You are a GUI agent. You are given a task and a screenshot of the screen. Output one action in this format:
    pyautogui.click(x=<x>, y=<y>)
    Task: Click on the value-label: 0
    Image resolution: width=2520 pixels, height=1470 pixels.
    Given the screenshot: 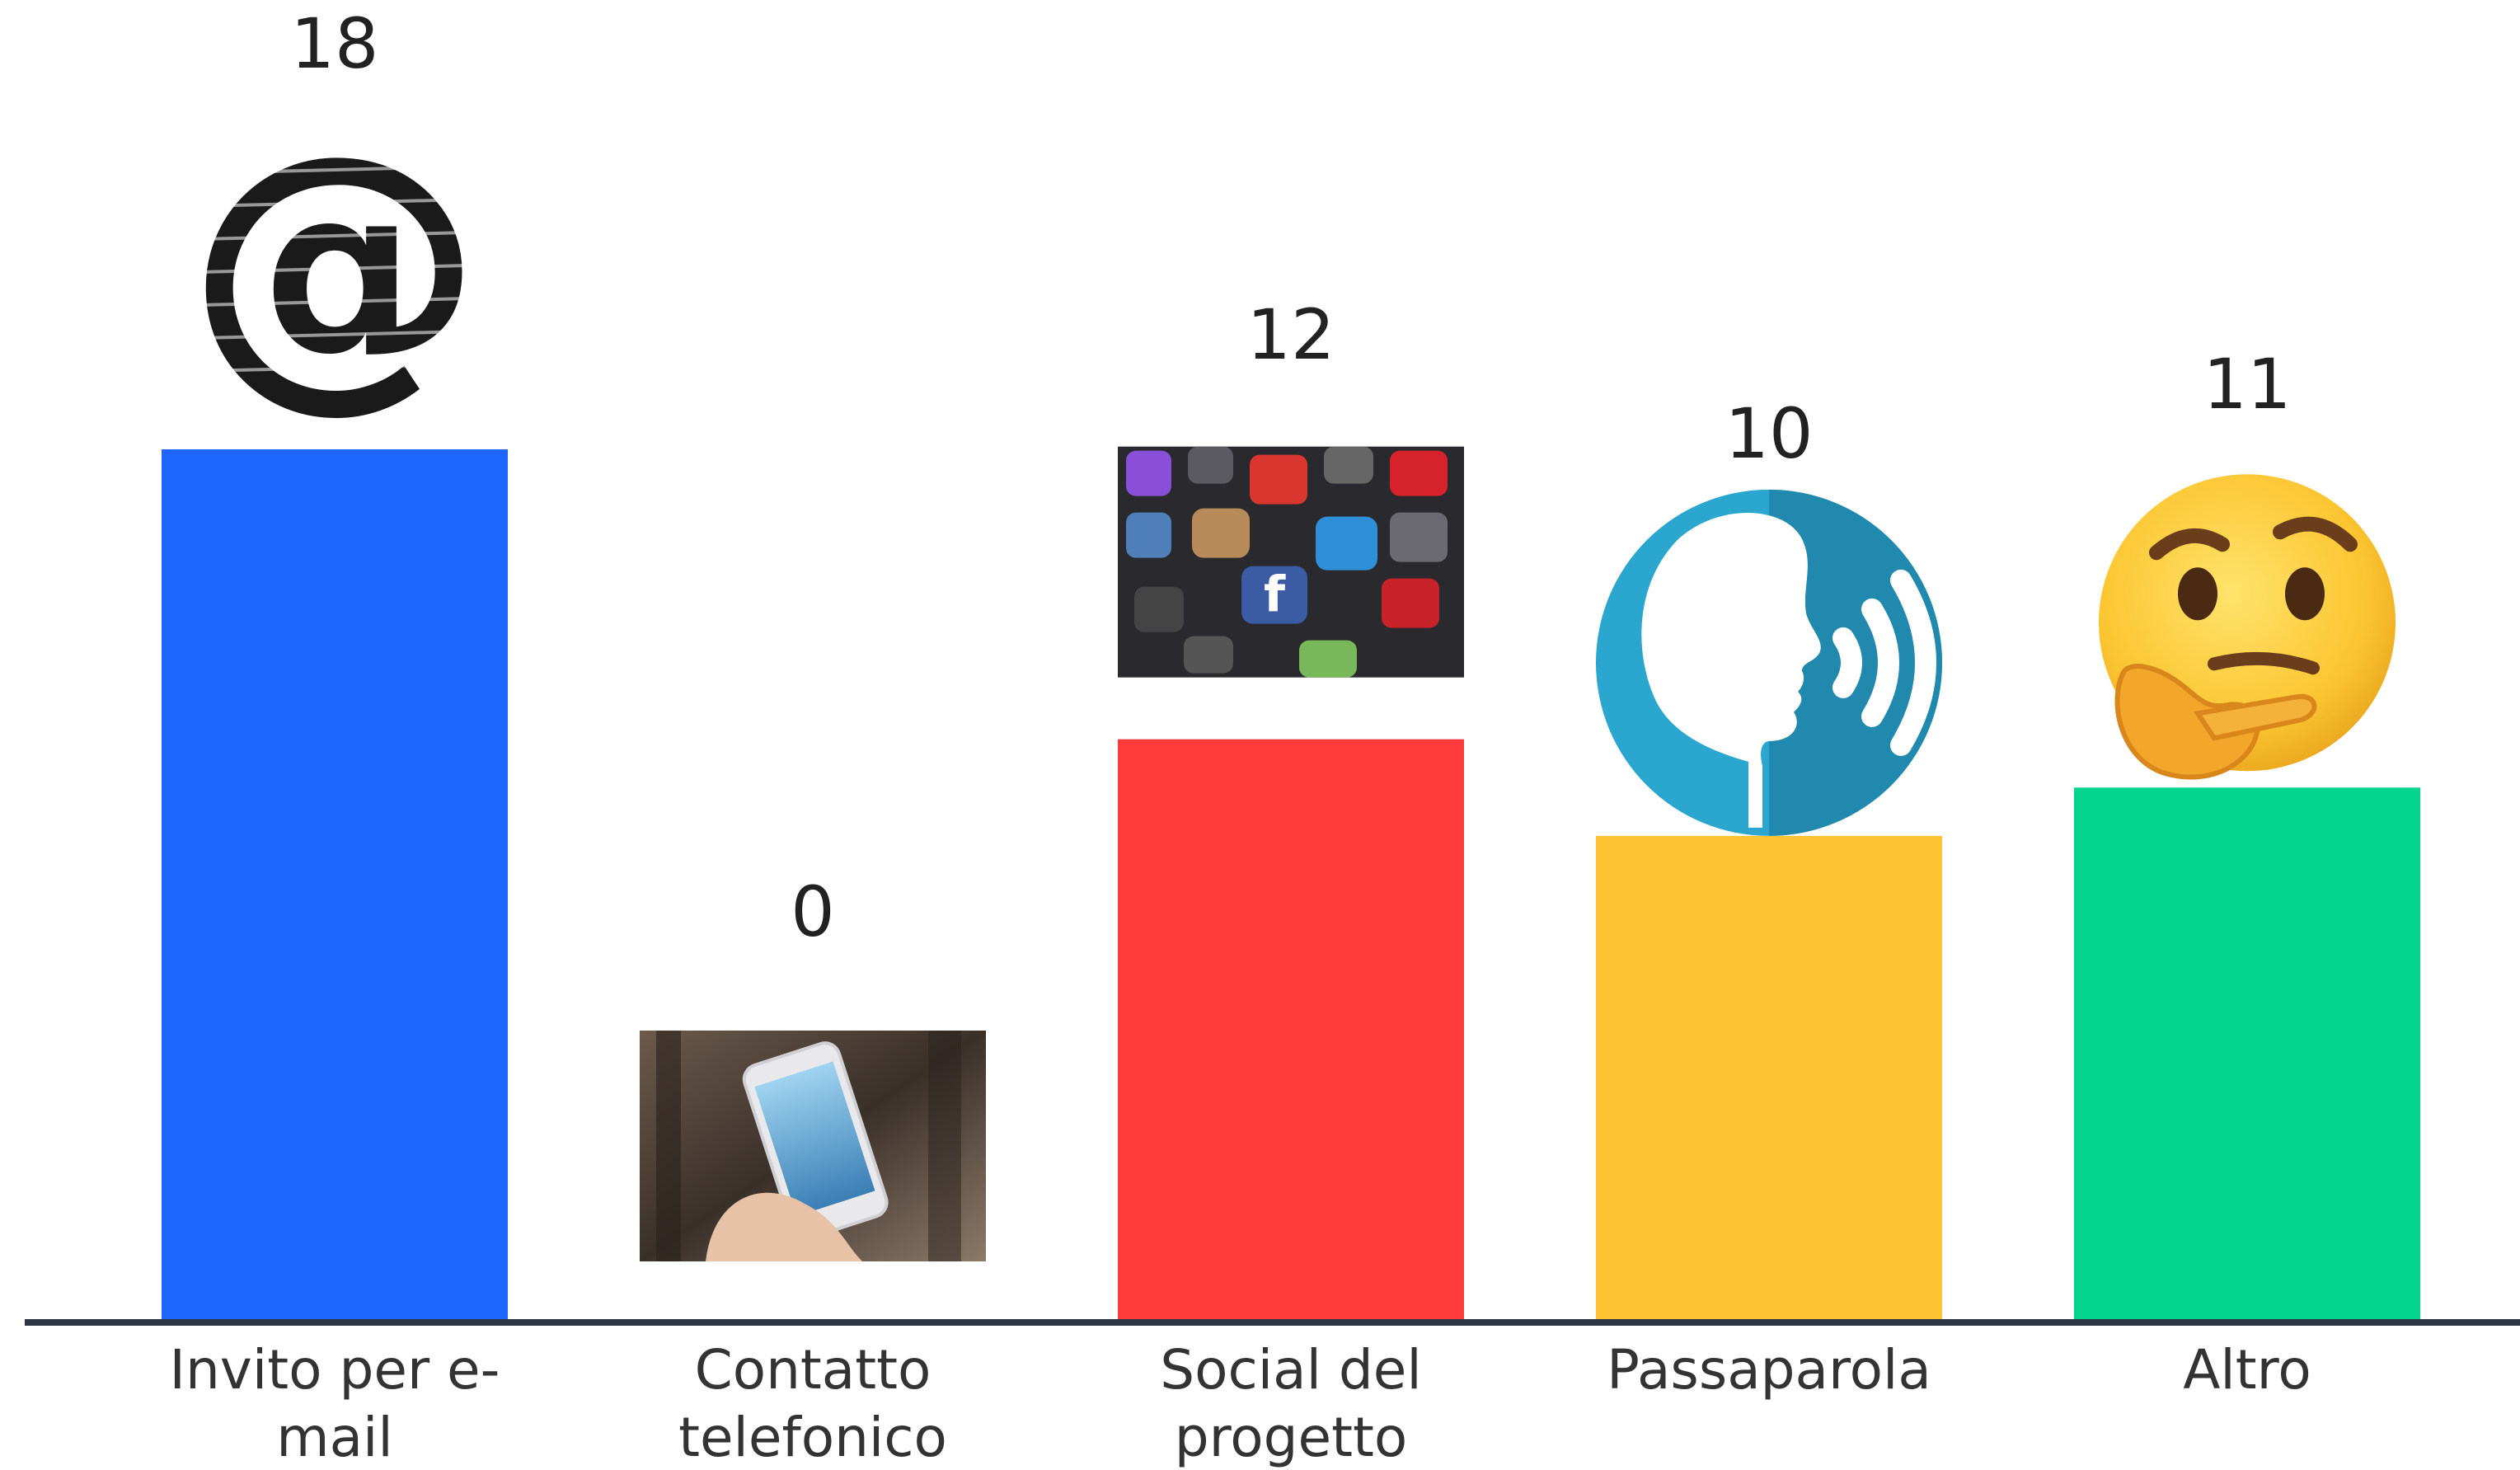 What is the action you would take?
    pyautogui.click(x=812, y=912)
    